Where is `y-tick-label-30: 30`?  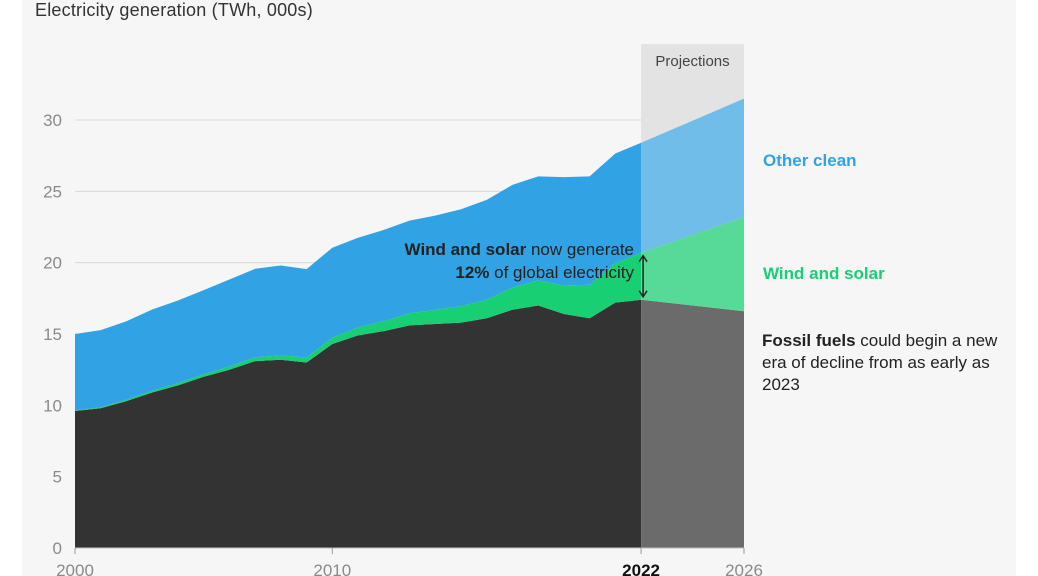
y-tick-label-30: 30 is located at coordinates (52, 120).